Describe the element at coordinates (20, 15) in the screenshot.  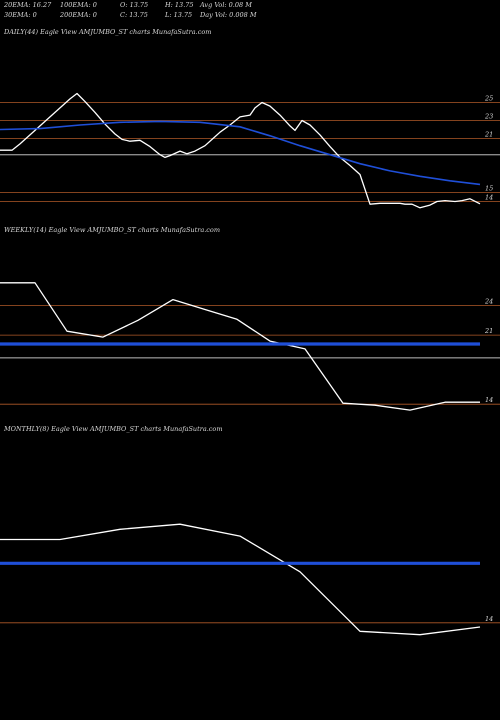
I see `header-stat: 30EMA: 0` at that location.